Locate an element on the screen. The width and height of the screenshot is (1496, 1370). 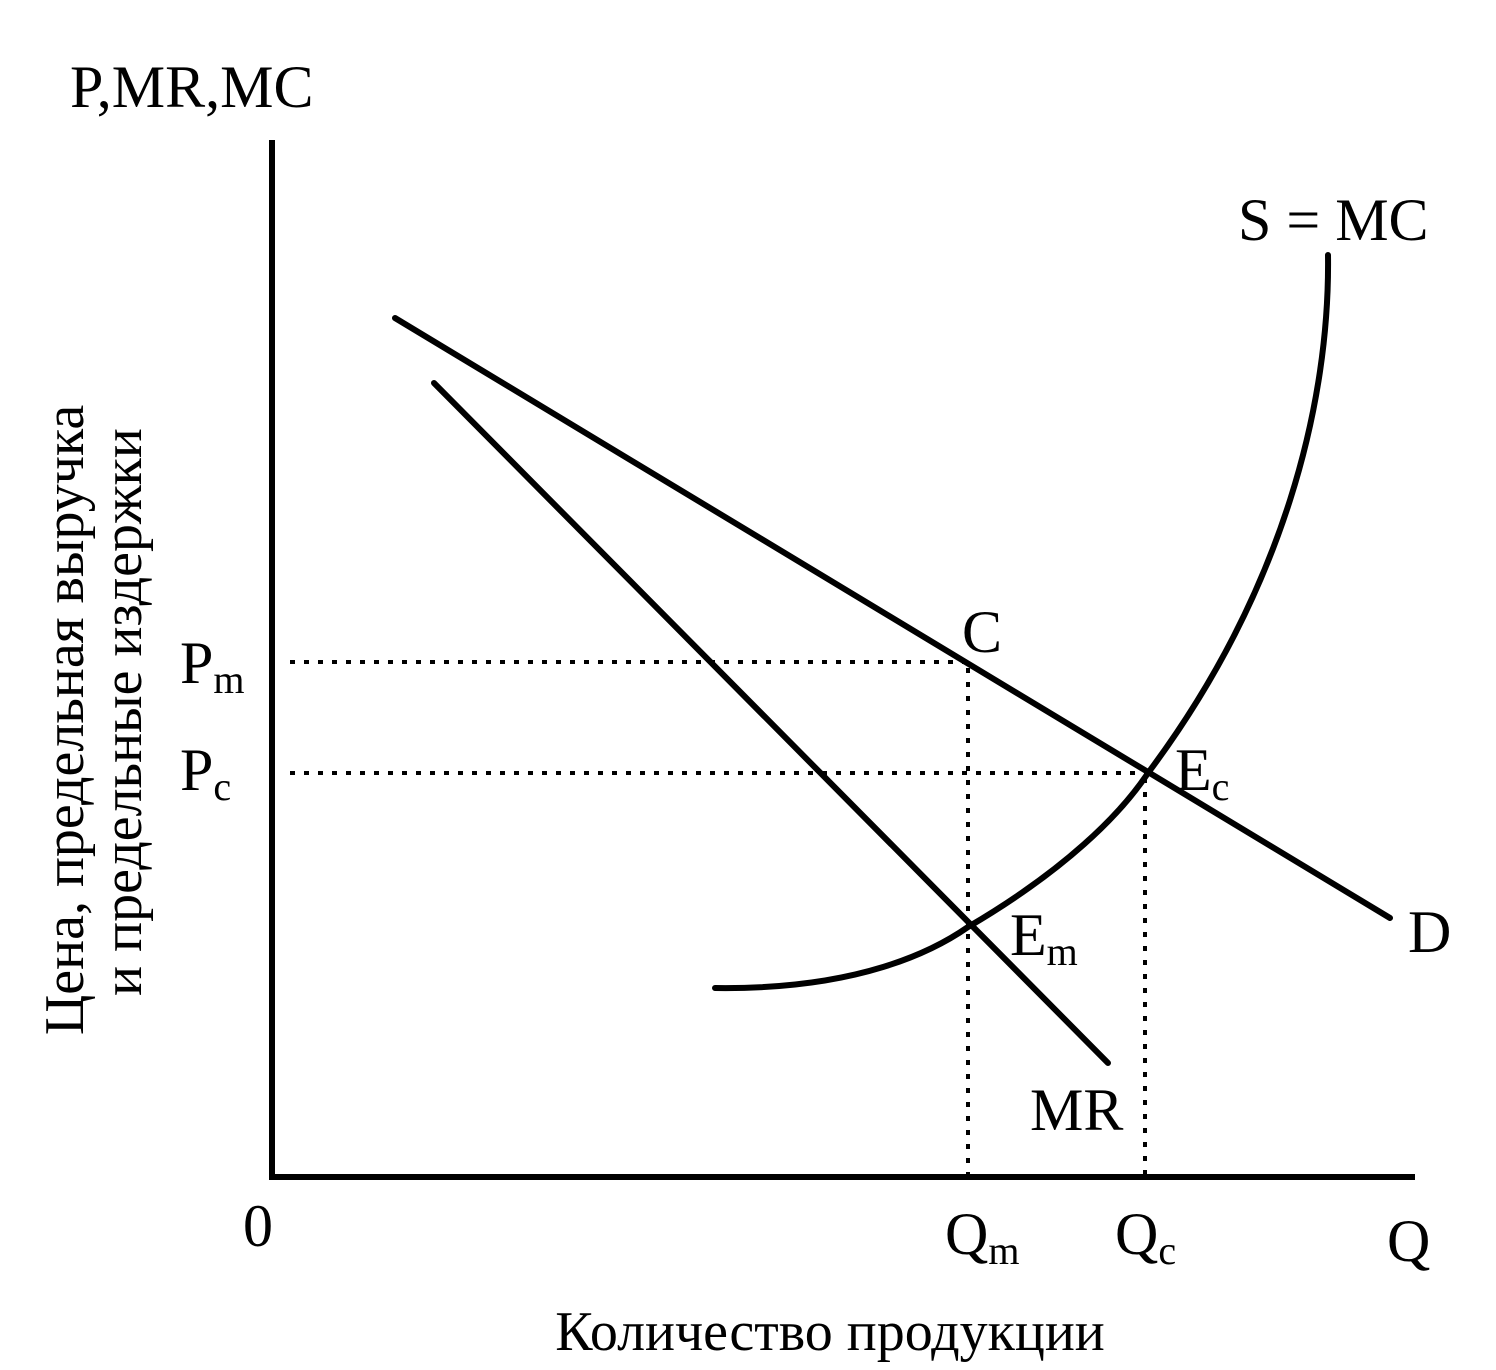
price-competitive-label: Pc is located at coordinates (205, 773).